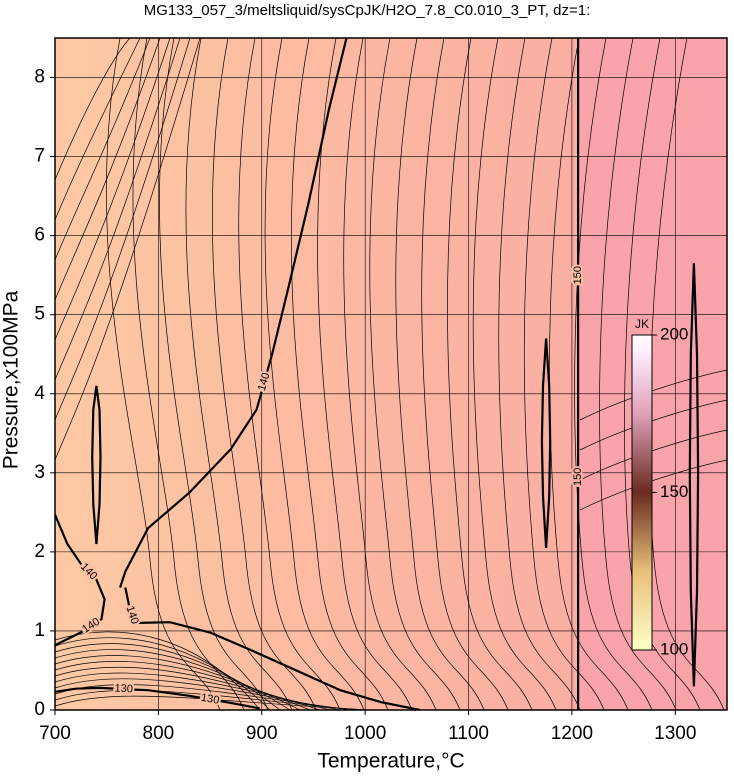 This screenshot has height=781, width=734. What do you see at coordinates (159, 733) in the screenshot?
I see `x-tick-label: 800` at bounding box center [159, 733].